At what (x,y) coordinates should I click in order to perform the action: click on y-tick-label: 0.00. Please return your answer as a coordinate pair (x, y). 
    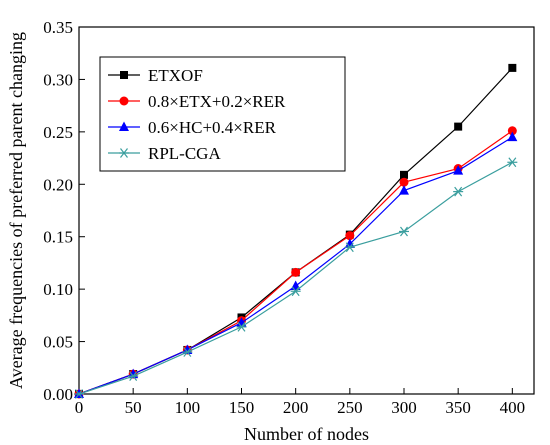
    Looking at the image, I should click on (58, 394).